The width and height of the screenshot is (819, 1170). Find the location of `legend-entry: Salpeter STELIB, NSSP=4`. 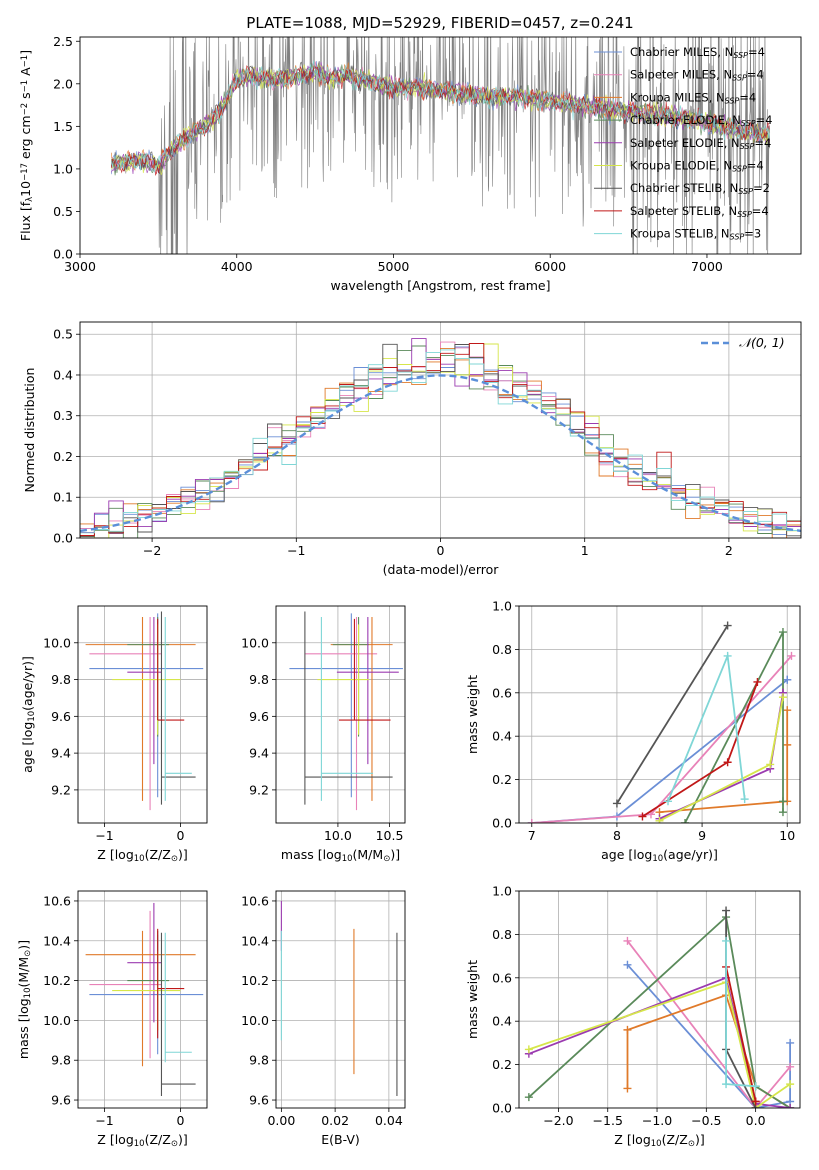

legend-entry: Salpeter STELIB, NSSP=4 is located at coordinates (699, 211).